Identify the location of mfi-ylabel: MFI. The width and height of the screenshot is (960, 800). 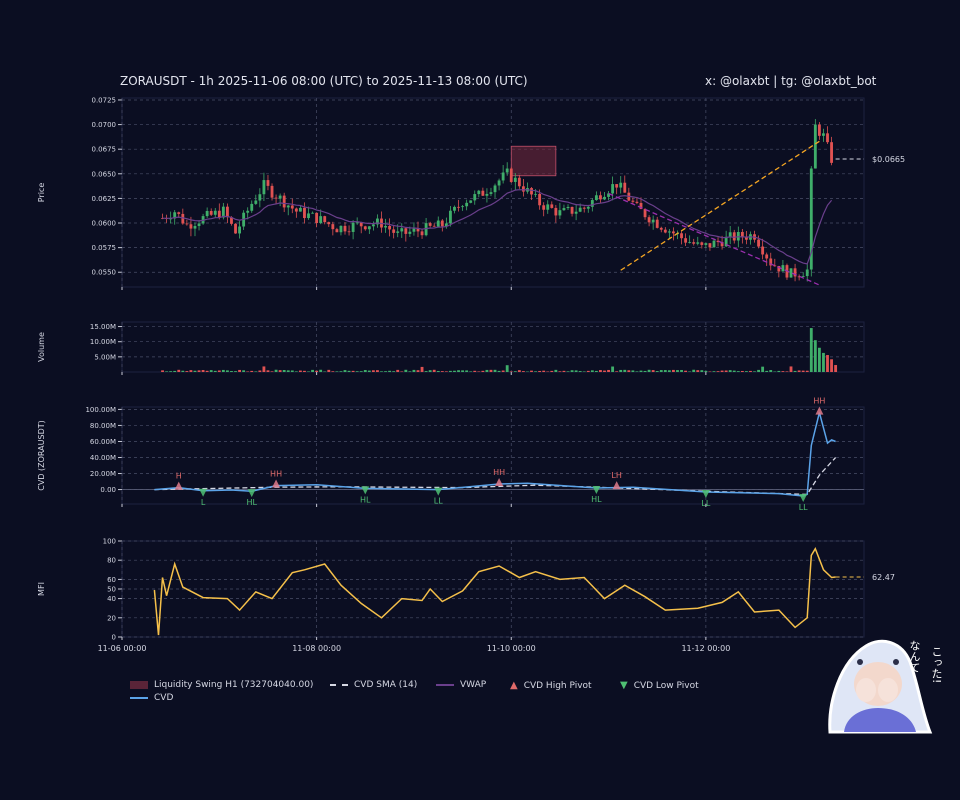
(41, 589).